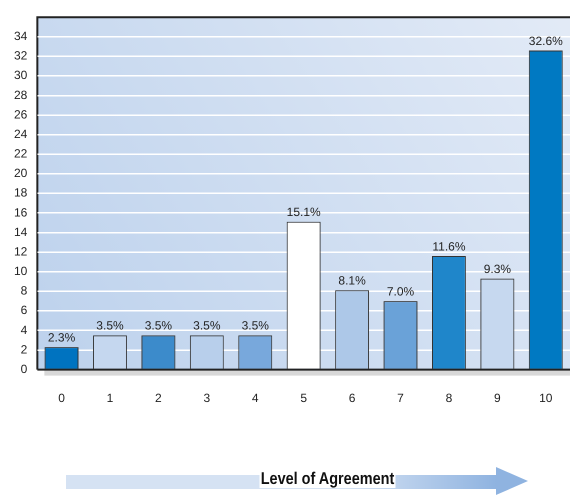 Image resolution: width=570 pixels, height=496 pixels. Describe the element at coordinates (21, 231) in the screenshot. I see `y-tick-label: 14` at that location.